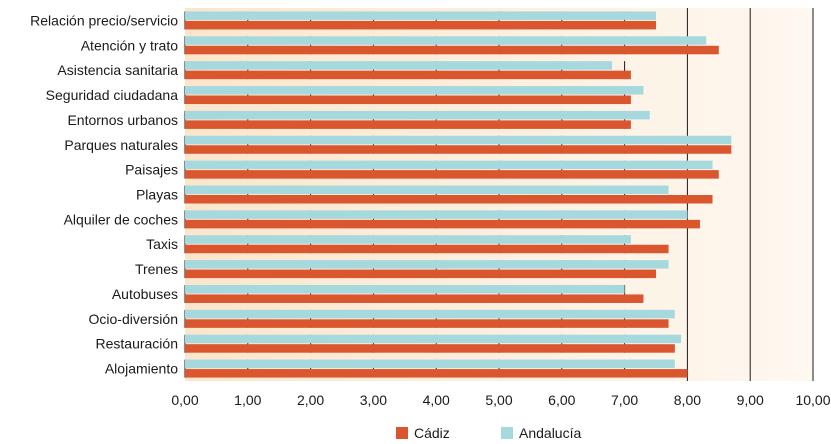 The image size is (831, 444). What do you see at coordinates (121, 145) in the screenshot?
I see `category-label: Parques naturales` at bounding box center [121, 145].